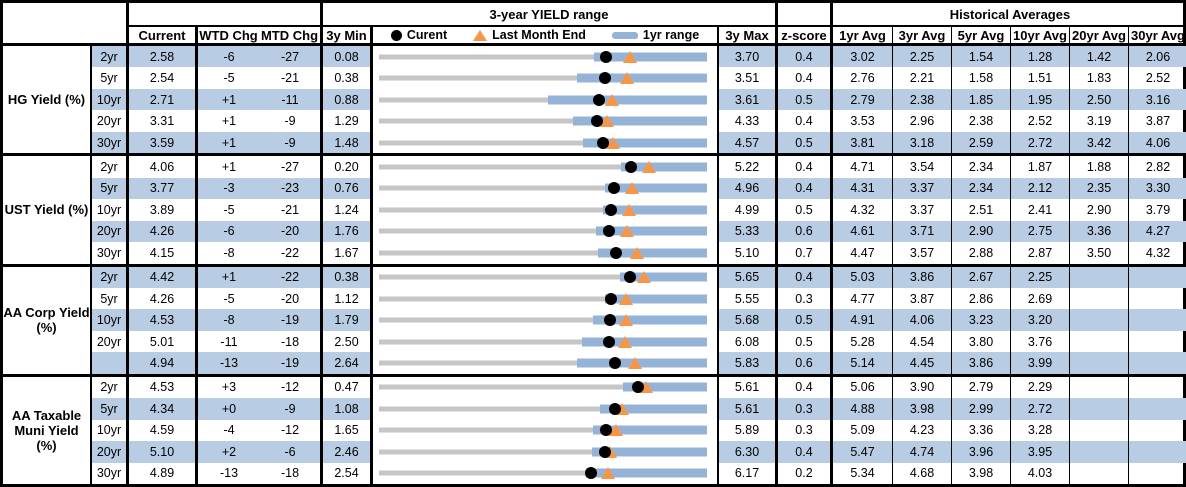 Image resolution: width=1186 pixels, height=487 pixels. I want to click on current-cell: 4.34, so click(163, 409).